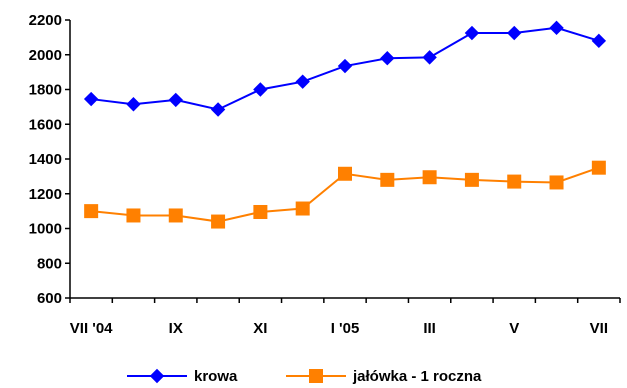  What do you see at coordinates (345, 328) in the screenshot?
I see `x-tick-label: I '05` at bounding box center [345, 328].